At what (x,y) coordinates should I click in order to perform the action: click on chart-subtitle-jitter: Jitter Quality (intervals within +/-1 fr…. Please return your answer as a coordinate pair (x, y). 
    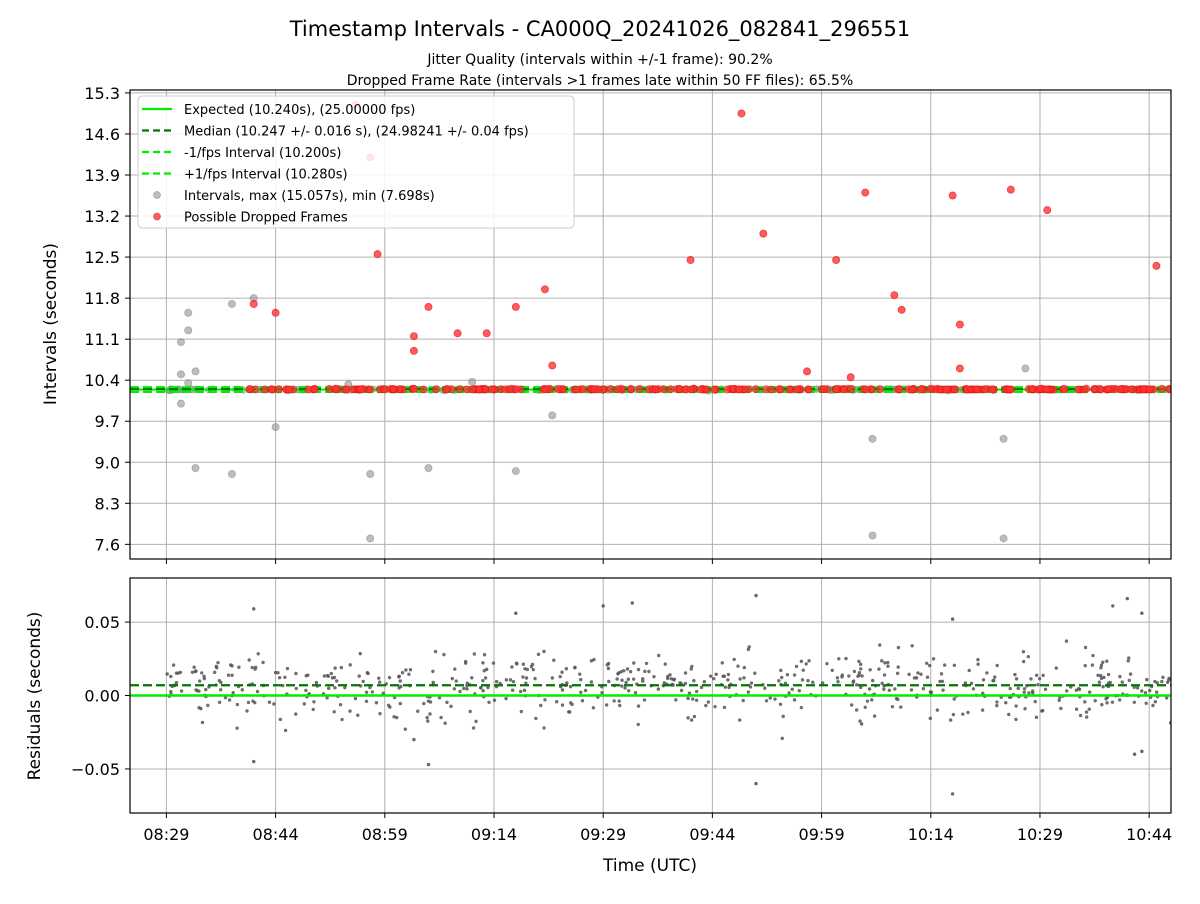
    Looking at the image, I should click on (599, 60).